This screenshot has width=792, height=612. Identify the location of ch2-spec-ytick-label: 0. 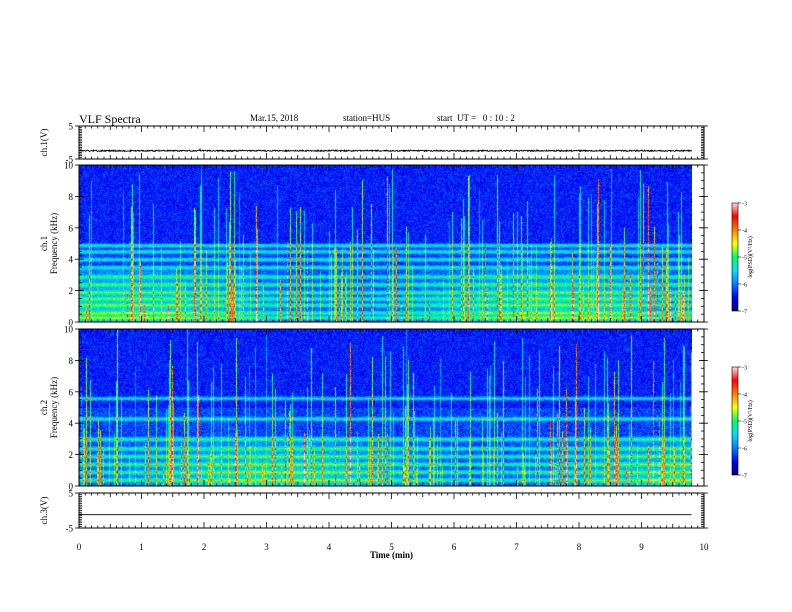
(71, 487).